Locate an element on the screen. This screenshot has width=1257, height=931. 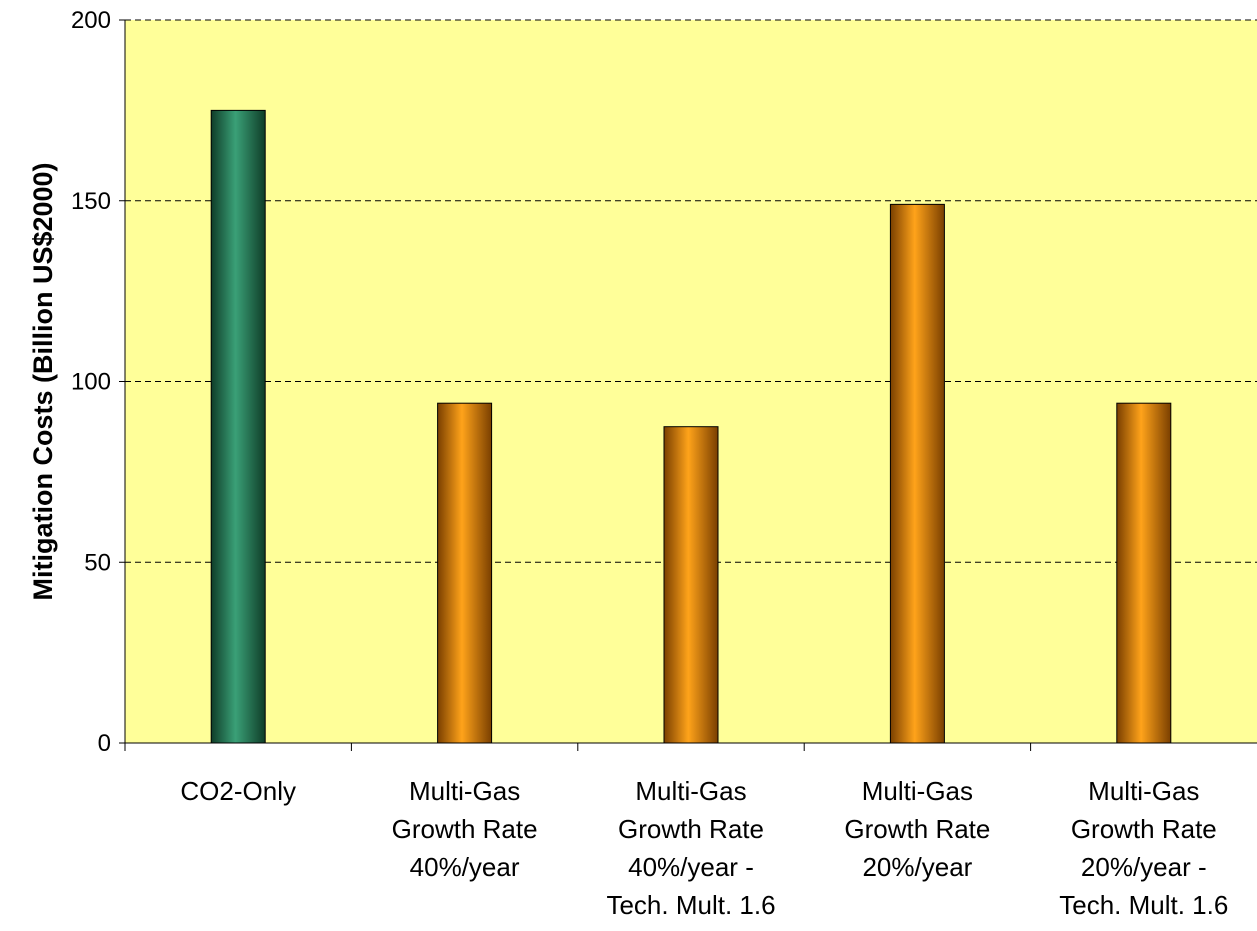
y-ticks: 0 50 100 150 200 is located at coordinates (98, 382).